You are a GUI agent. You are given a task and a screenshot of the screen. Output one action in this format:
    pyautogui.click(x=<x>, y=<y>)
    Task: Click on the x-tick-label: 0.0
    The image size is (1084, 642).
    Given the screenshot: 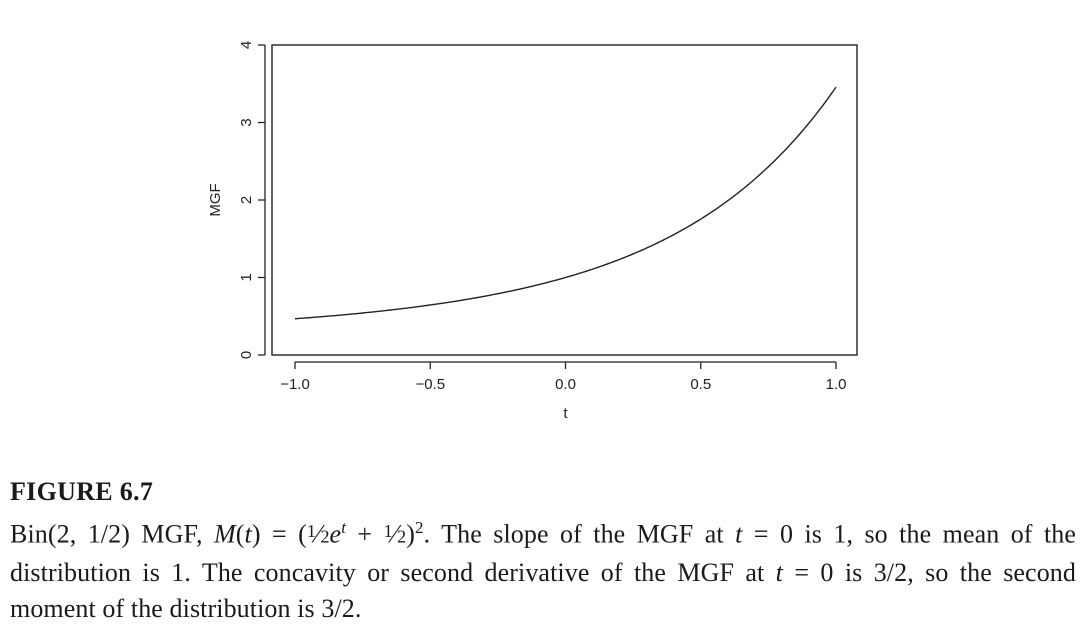 What is the action you would take?
    pyautogui.click(x=565, y=384)
    